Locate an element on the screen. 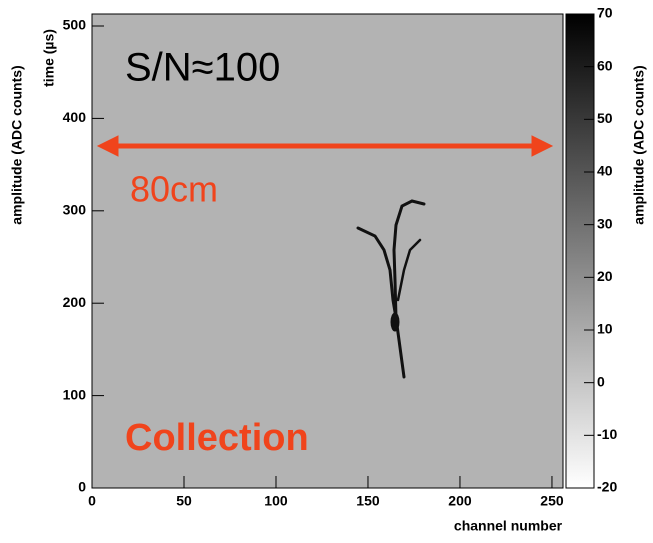 The height and width of the screenshot is (543, 653). x-tick-label: 250 is located at coordinates (552, 501).